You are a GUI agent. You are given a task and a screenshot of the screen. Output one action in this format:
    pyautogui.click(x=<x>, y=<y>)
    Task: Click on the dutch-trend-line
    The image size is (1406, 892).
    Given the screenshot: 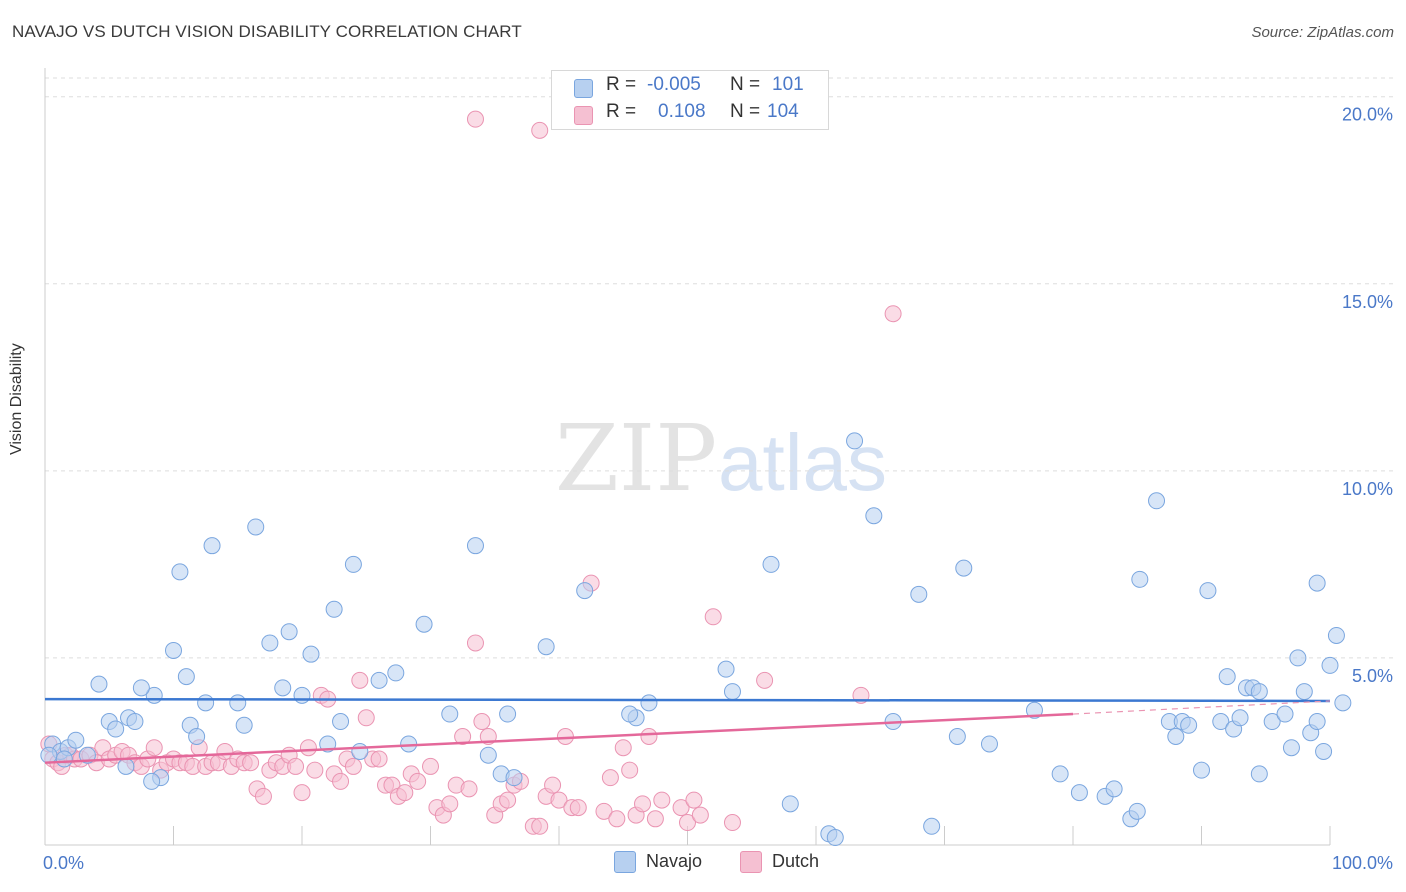 What is the action you would take?
    pyautogui.click(x=559, y=738)
    